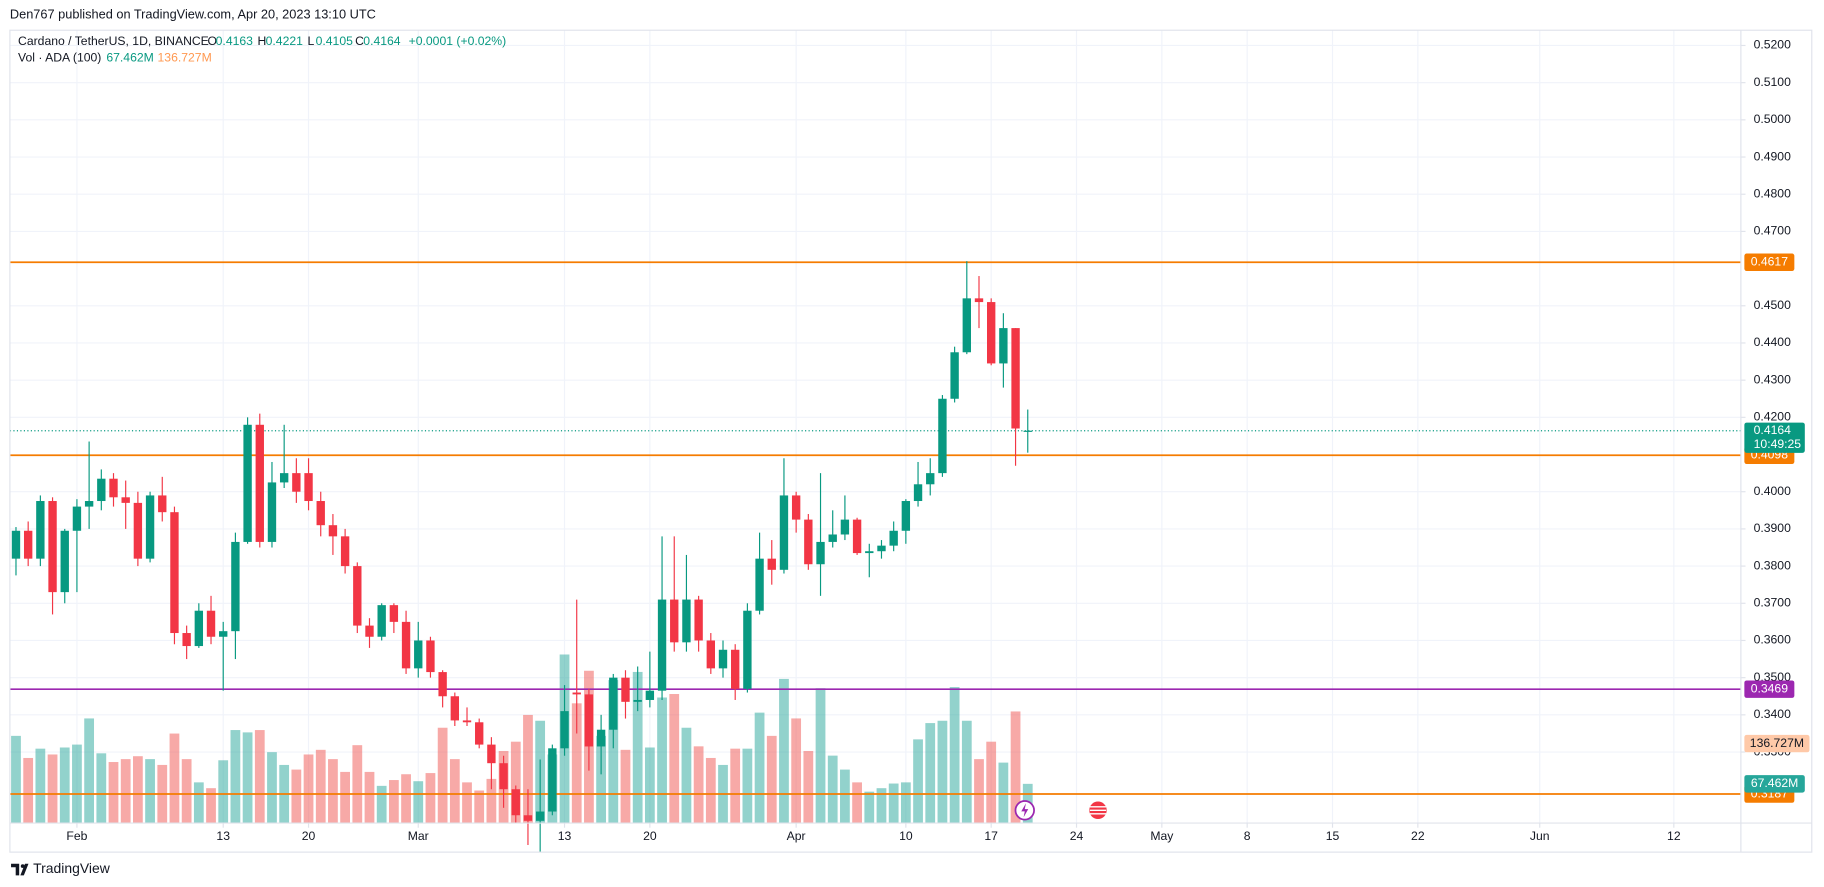 The height and width of the screenshot is (887, 1824). I want to click on last-price-box, so click(1774, 437).